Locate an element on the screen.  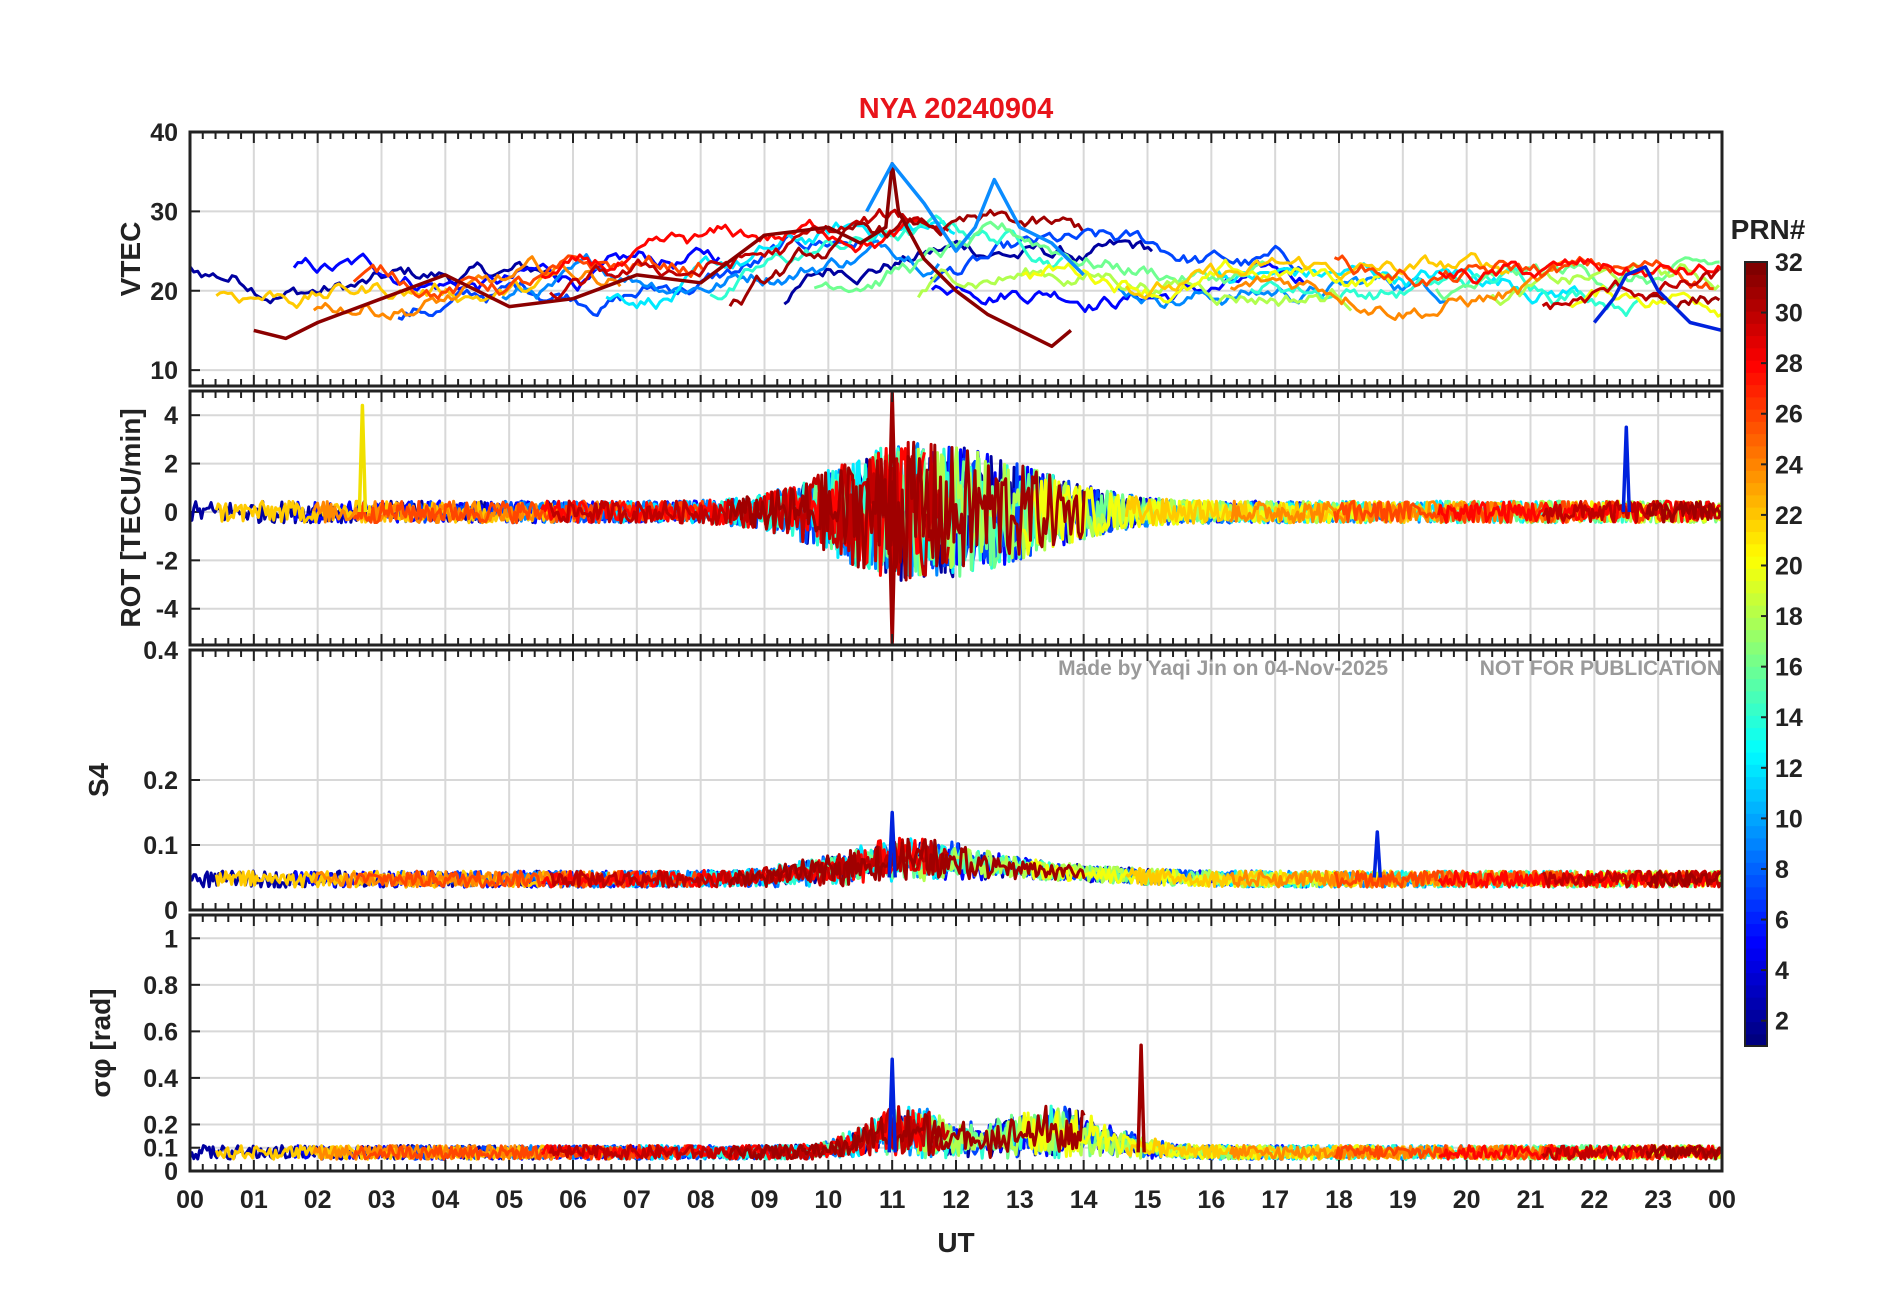
colorbar-tick-label: 4 is located at coordinates (1782, 971).